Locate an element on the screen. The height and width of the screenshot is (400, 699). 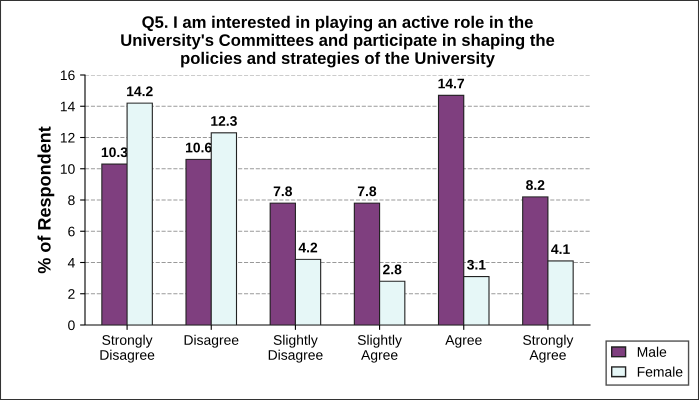
x-tick-label: Strongly Disagree is located at coordinates (127, 348).